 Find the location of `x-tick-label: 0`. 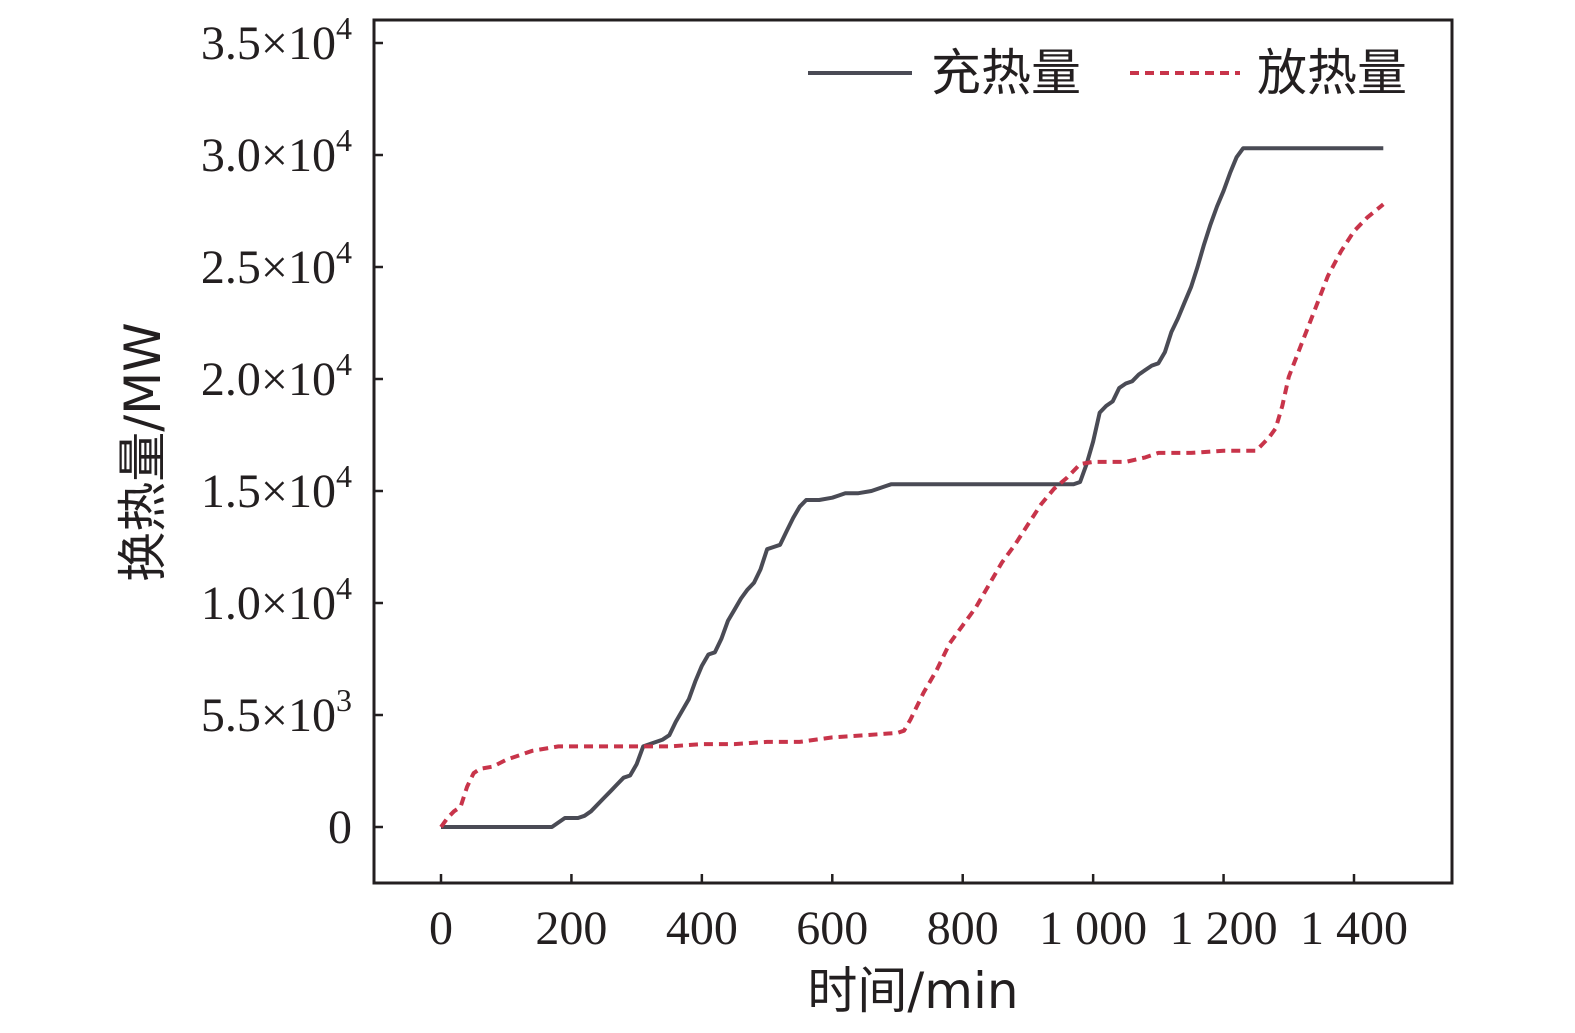

x-tick-label: 0 is located at coordinates (441, 928).